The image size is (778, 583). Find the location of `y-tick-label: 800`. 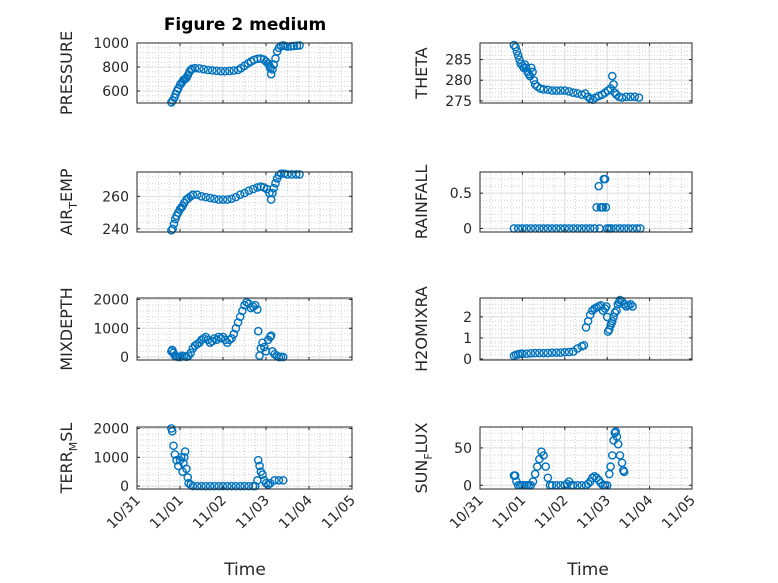

y-tick-label: 800 is located at coordinates (115, 68).